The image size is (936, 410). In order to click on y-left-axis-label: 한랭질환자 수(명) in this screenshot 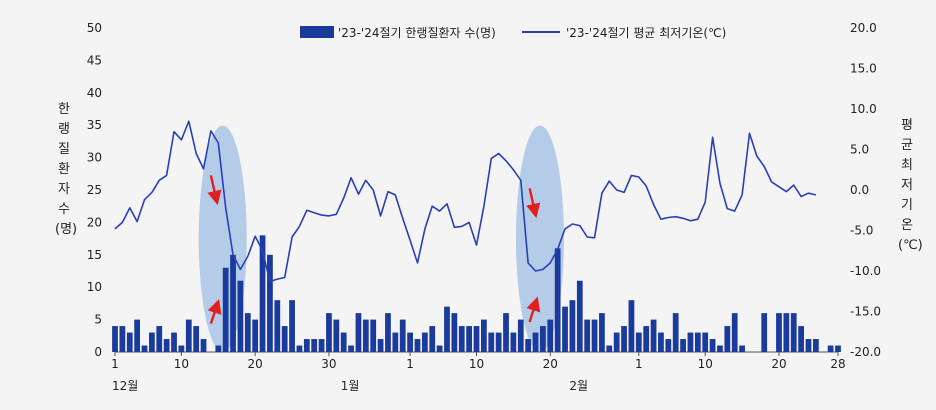, I will do `click(66, 169)`.